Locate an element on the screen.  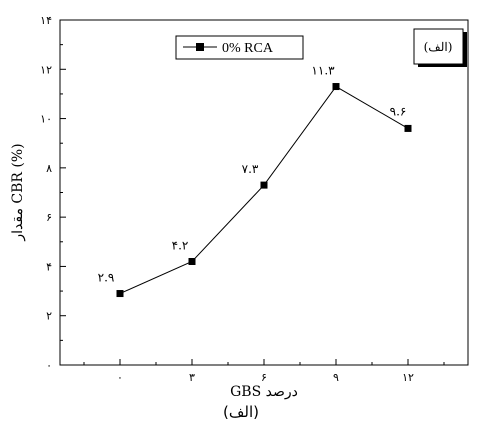
legend-marker is located at coordinates (200, 47).